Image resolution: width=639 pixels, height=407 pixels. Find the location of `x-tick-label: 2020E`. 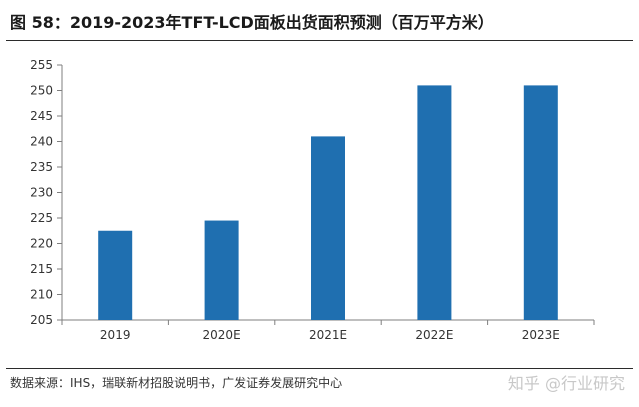

x-tick-label: 2020E is located at coordinates (222, 335).